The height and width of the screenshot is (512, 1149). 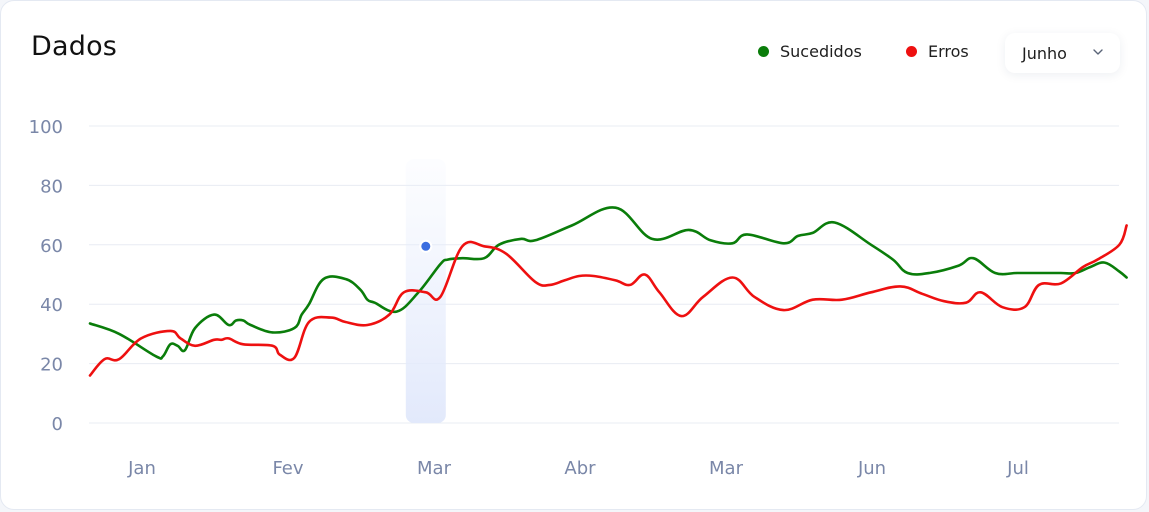 What do you see at coordinates (57, 424) in the screenshot?
I see `y-tick-label: 0` at bounding box center [57, 424].